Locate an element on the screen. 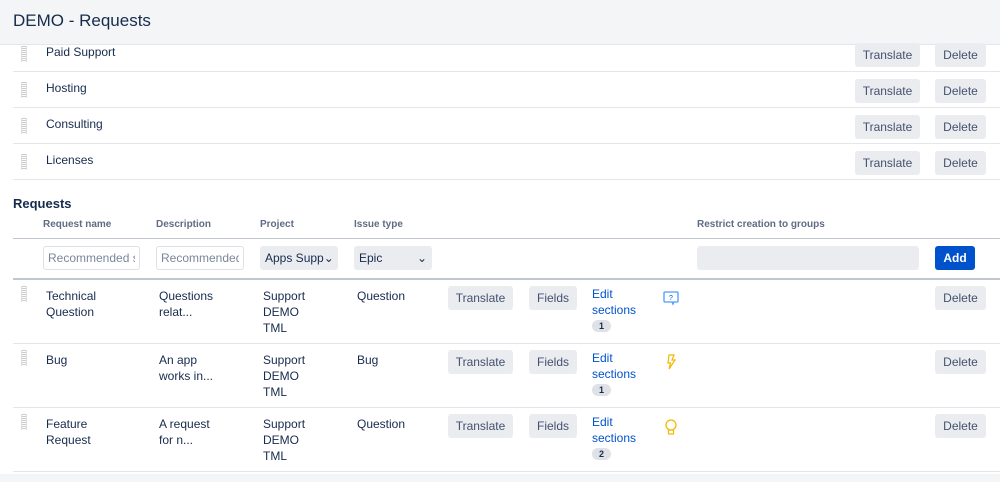  col-project: Project is located at coordinates (277, 224).